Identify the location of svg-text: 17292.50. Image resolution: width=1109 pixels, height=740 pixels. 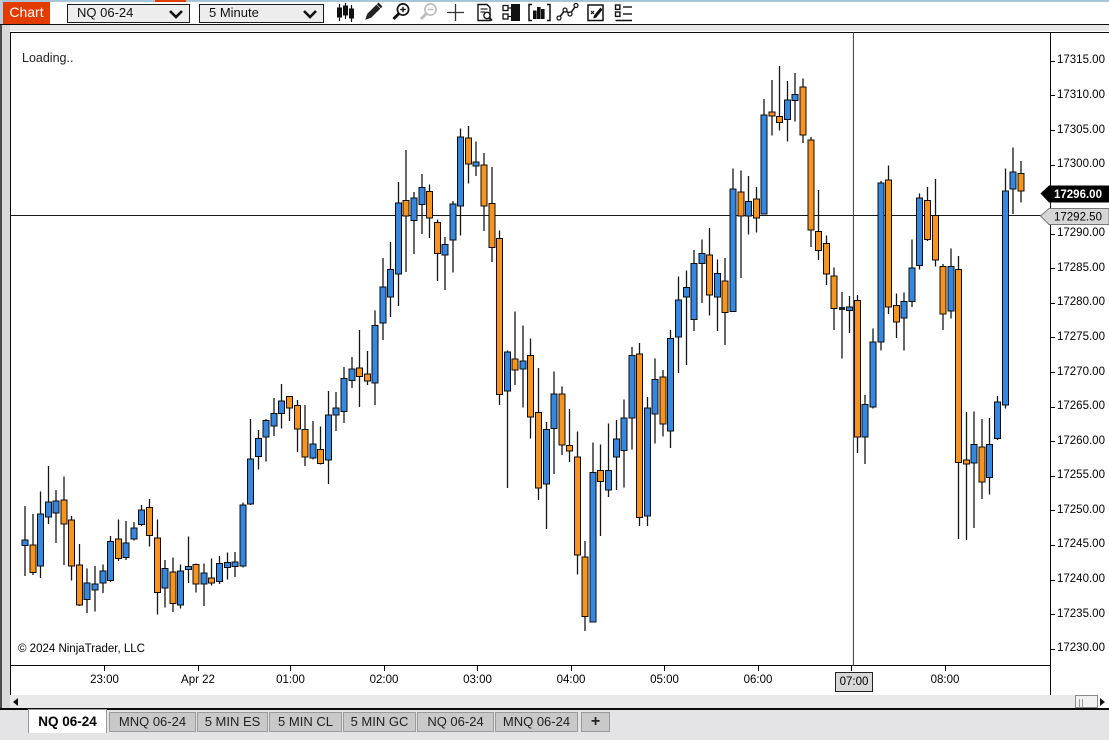
(1078, 217).